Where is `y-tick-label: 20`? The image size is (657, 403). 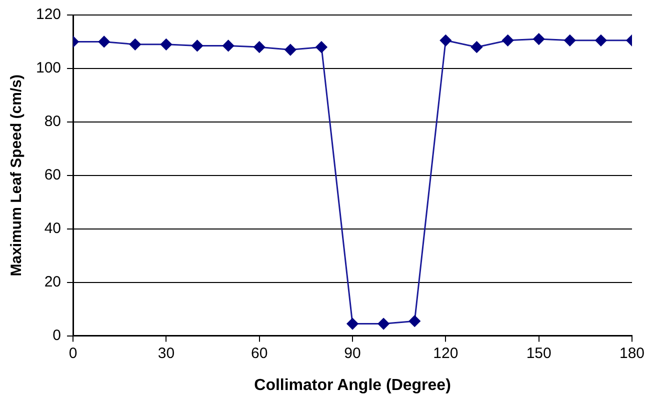 y-tick-label: 20 is located at coordinates (53, 281).